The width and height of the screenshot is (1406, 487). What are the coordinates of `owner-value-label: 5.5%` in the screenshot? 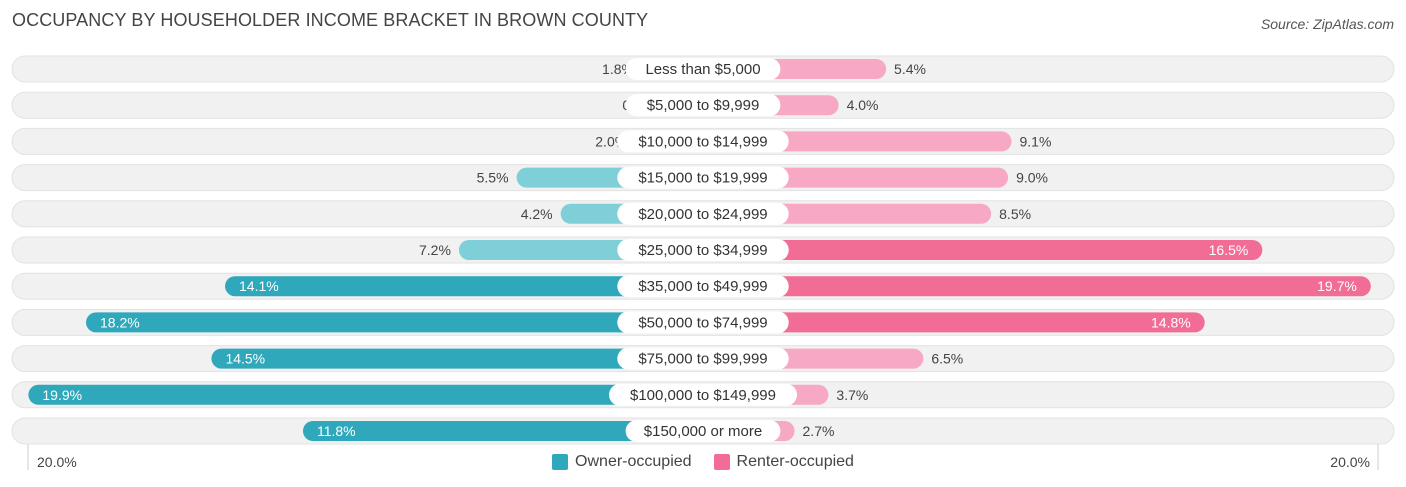 It's located at (493, 178).